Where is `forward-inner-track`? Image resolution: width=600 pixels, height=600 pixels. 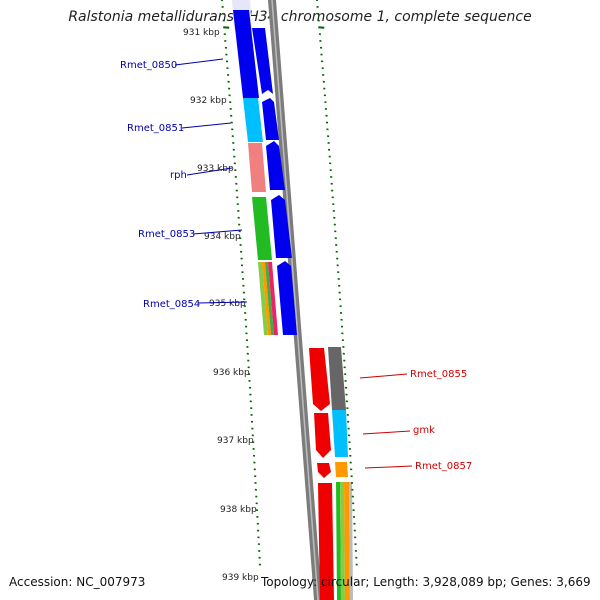
forward-inner-track is located at coordinates (274, 181).